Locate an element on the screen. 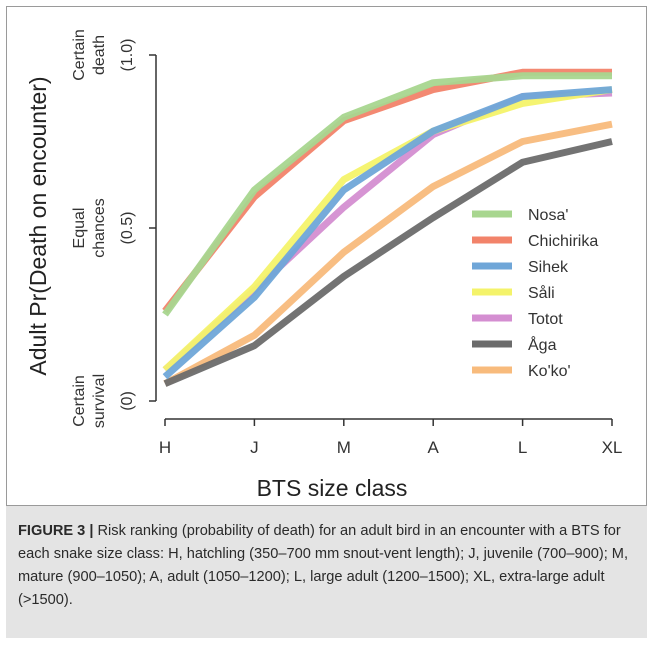  x-tick-label: L is located at coordinates (522, 447).